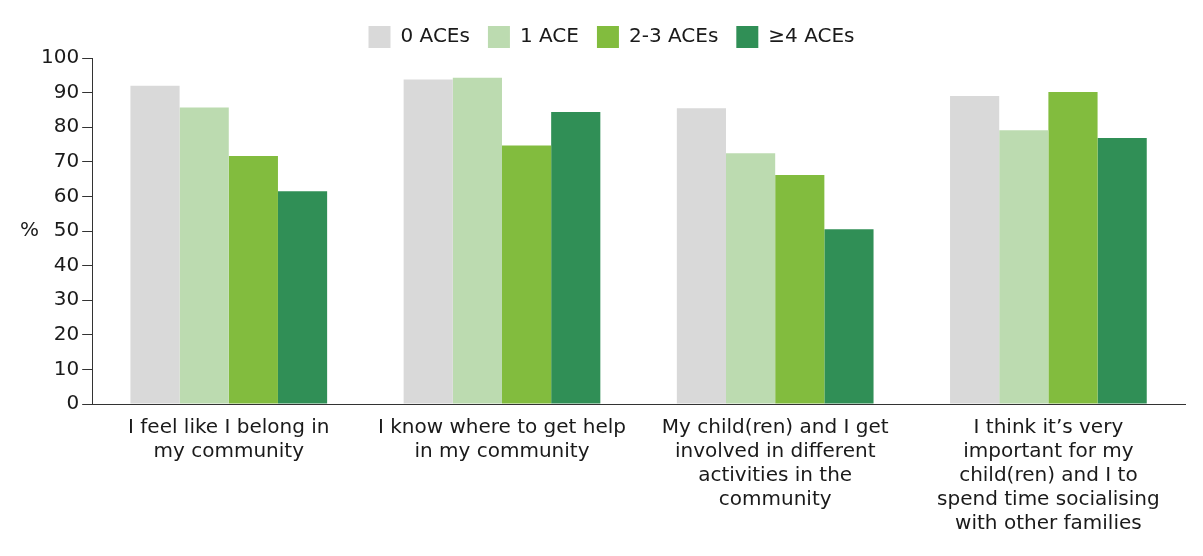 This screenshot has width=1203, height=556. What do you see at coordinates (66, 367) in the screenshot?
I see `y-tick-label: 10` at bounding box center [66, 367].